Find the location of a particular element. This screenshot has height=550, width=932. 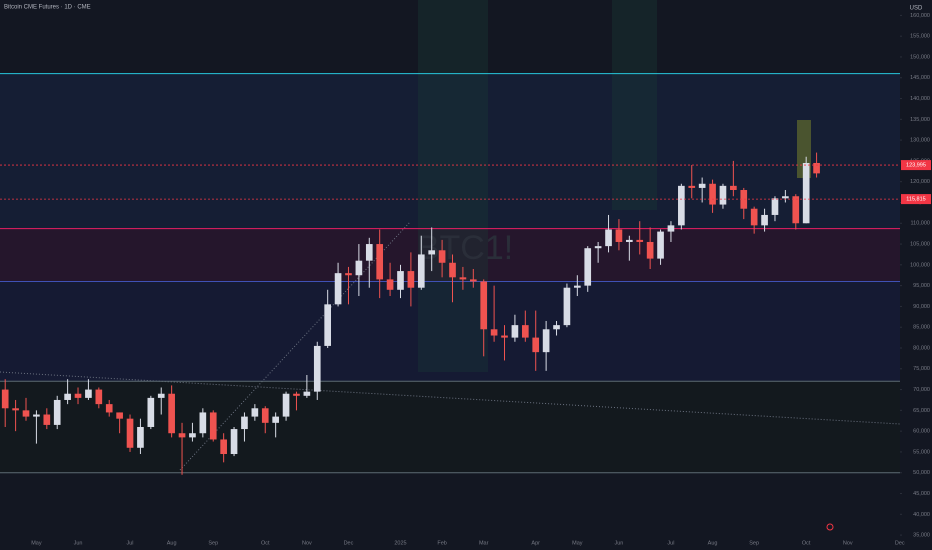

y-tick-label: 55,000 is located at coordinates (921, 452).